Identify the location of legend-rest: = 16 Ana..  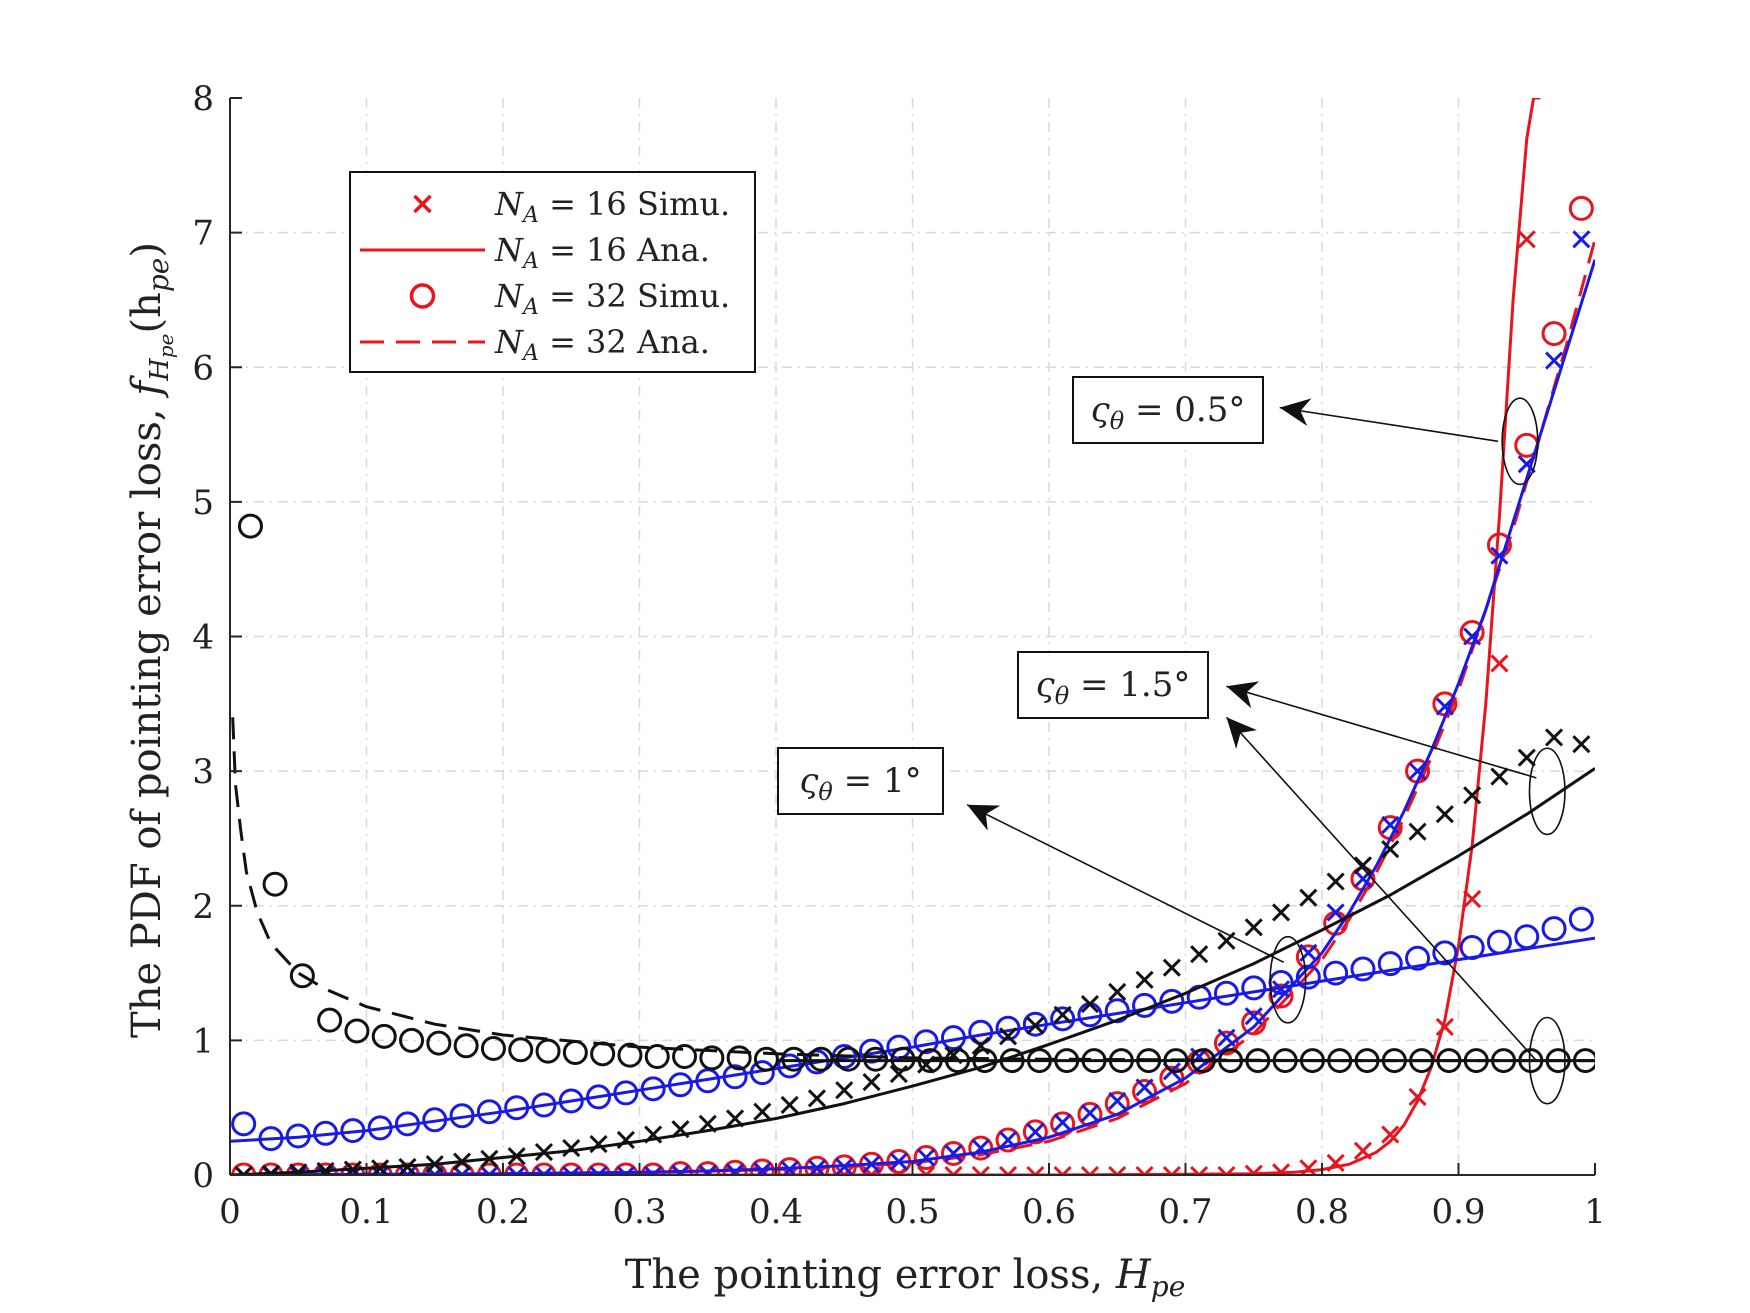
(624, 250).